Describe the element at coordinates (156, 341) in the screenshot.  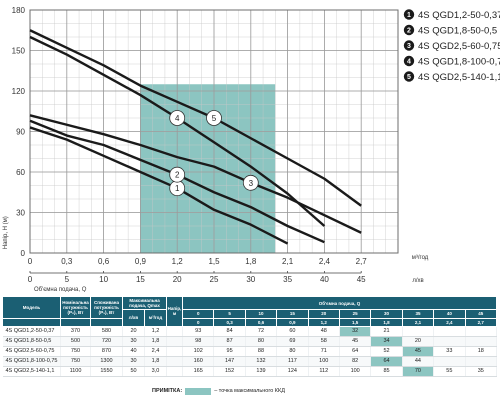
I see `cell-qmax-m3: 1,8` at that location.